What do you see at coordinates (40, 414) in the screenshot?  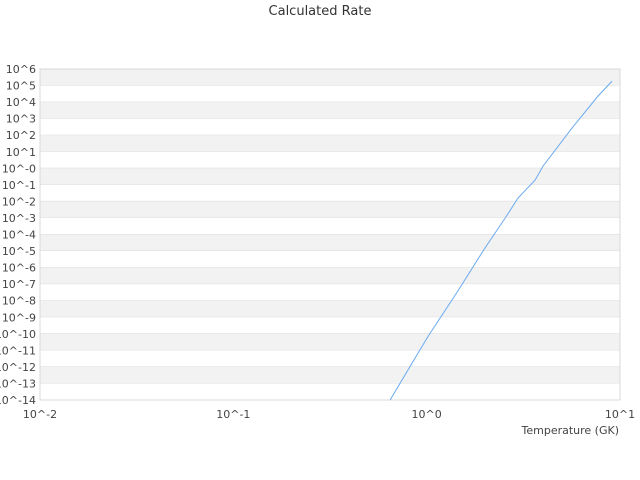 I see `x-tick-label: 10^-2` at bounding box center [40, 414].